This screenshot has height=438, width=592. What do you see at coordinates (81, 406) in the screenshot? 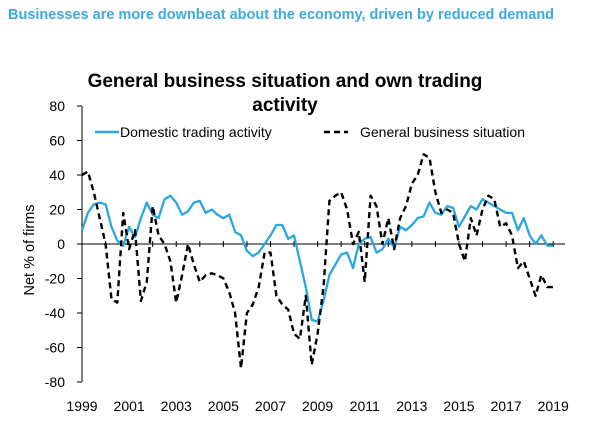
I see `x-tick-label: 1999` at bounding box center [81, 406].